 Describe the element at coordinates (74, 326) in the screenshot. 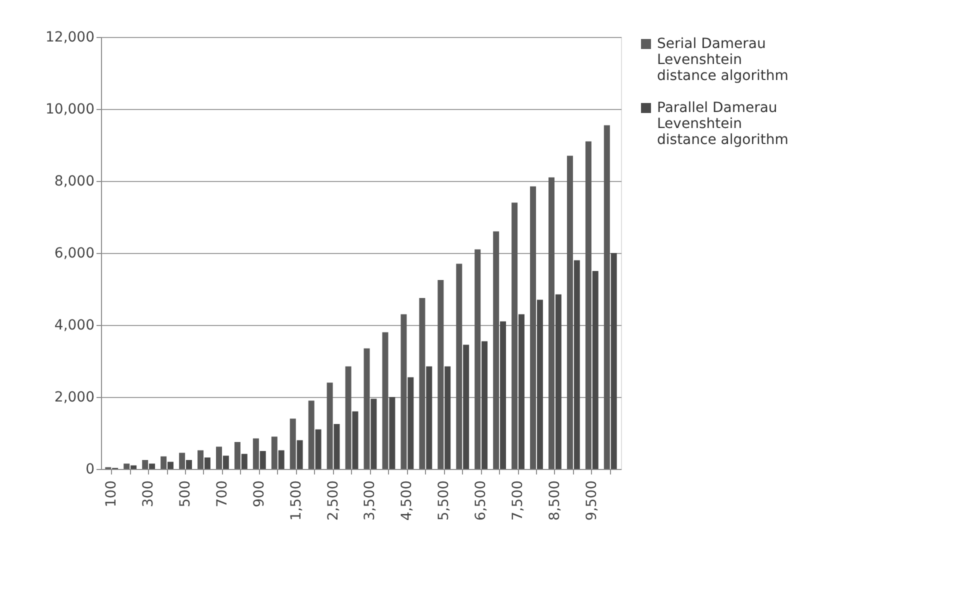

I see `y-tick-label: 4,000` at that location.